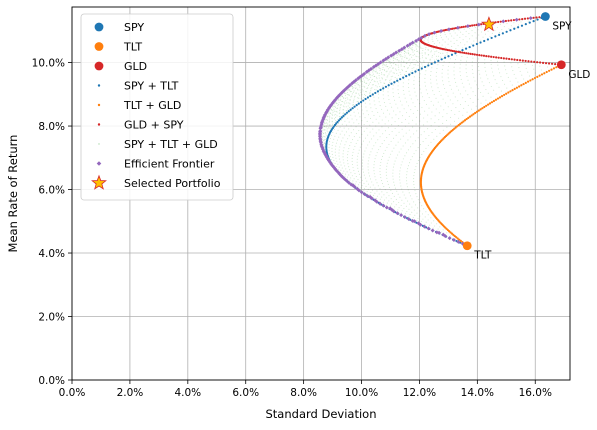 The width and height of the screenshot is (597, 430). Describe the element at coordinates (51, 127) in the screenshot. I see `y-tick-label-4: 8.0%` at that location.